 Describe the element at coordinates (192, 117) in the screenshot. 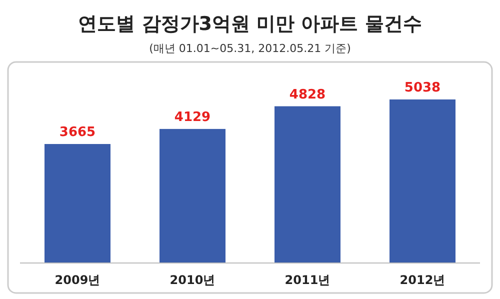

I see `data-label: 4129` at that location.